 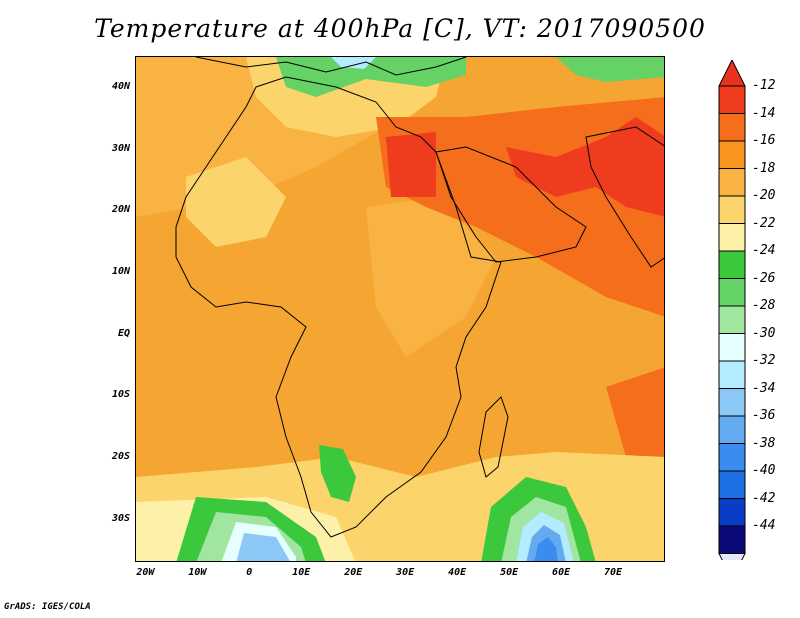 I want to click on lon-label: 20W, so click(x=145, y=572).